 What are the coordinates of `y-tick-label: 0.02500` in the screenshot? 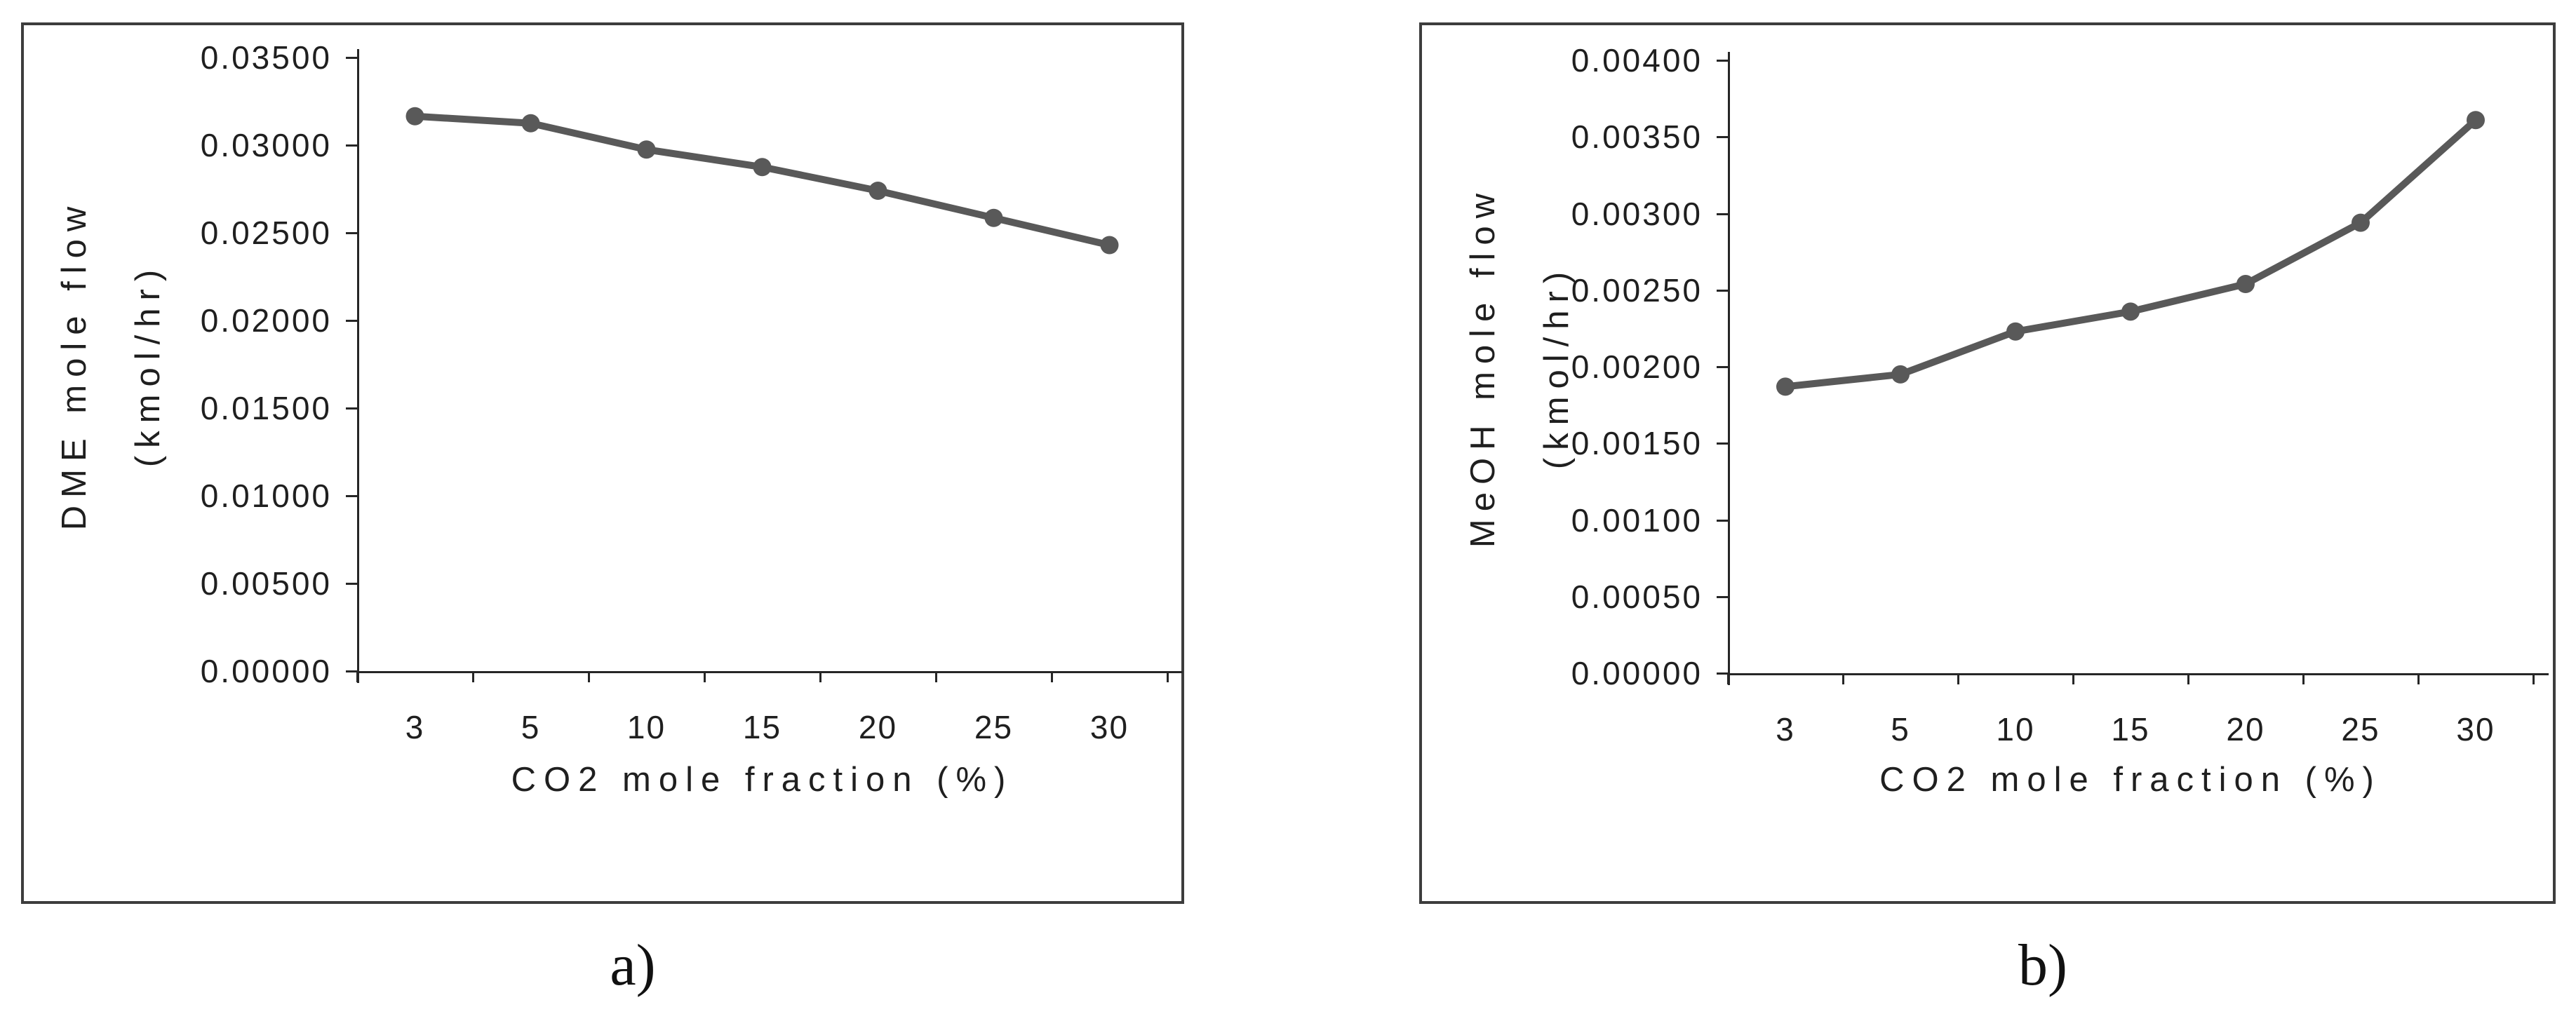 It's located at (266, 233).